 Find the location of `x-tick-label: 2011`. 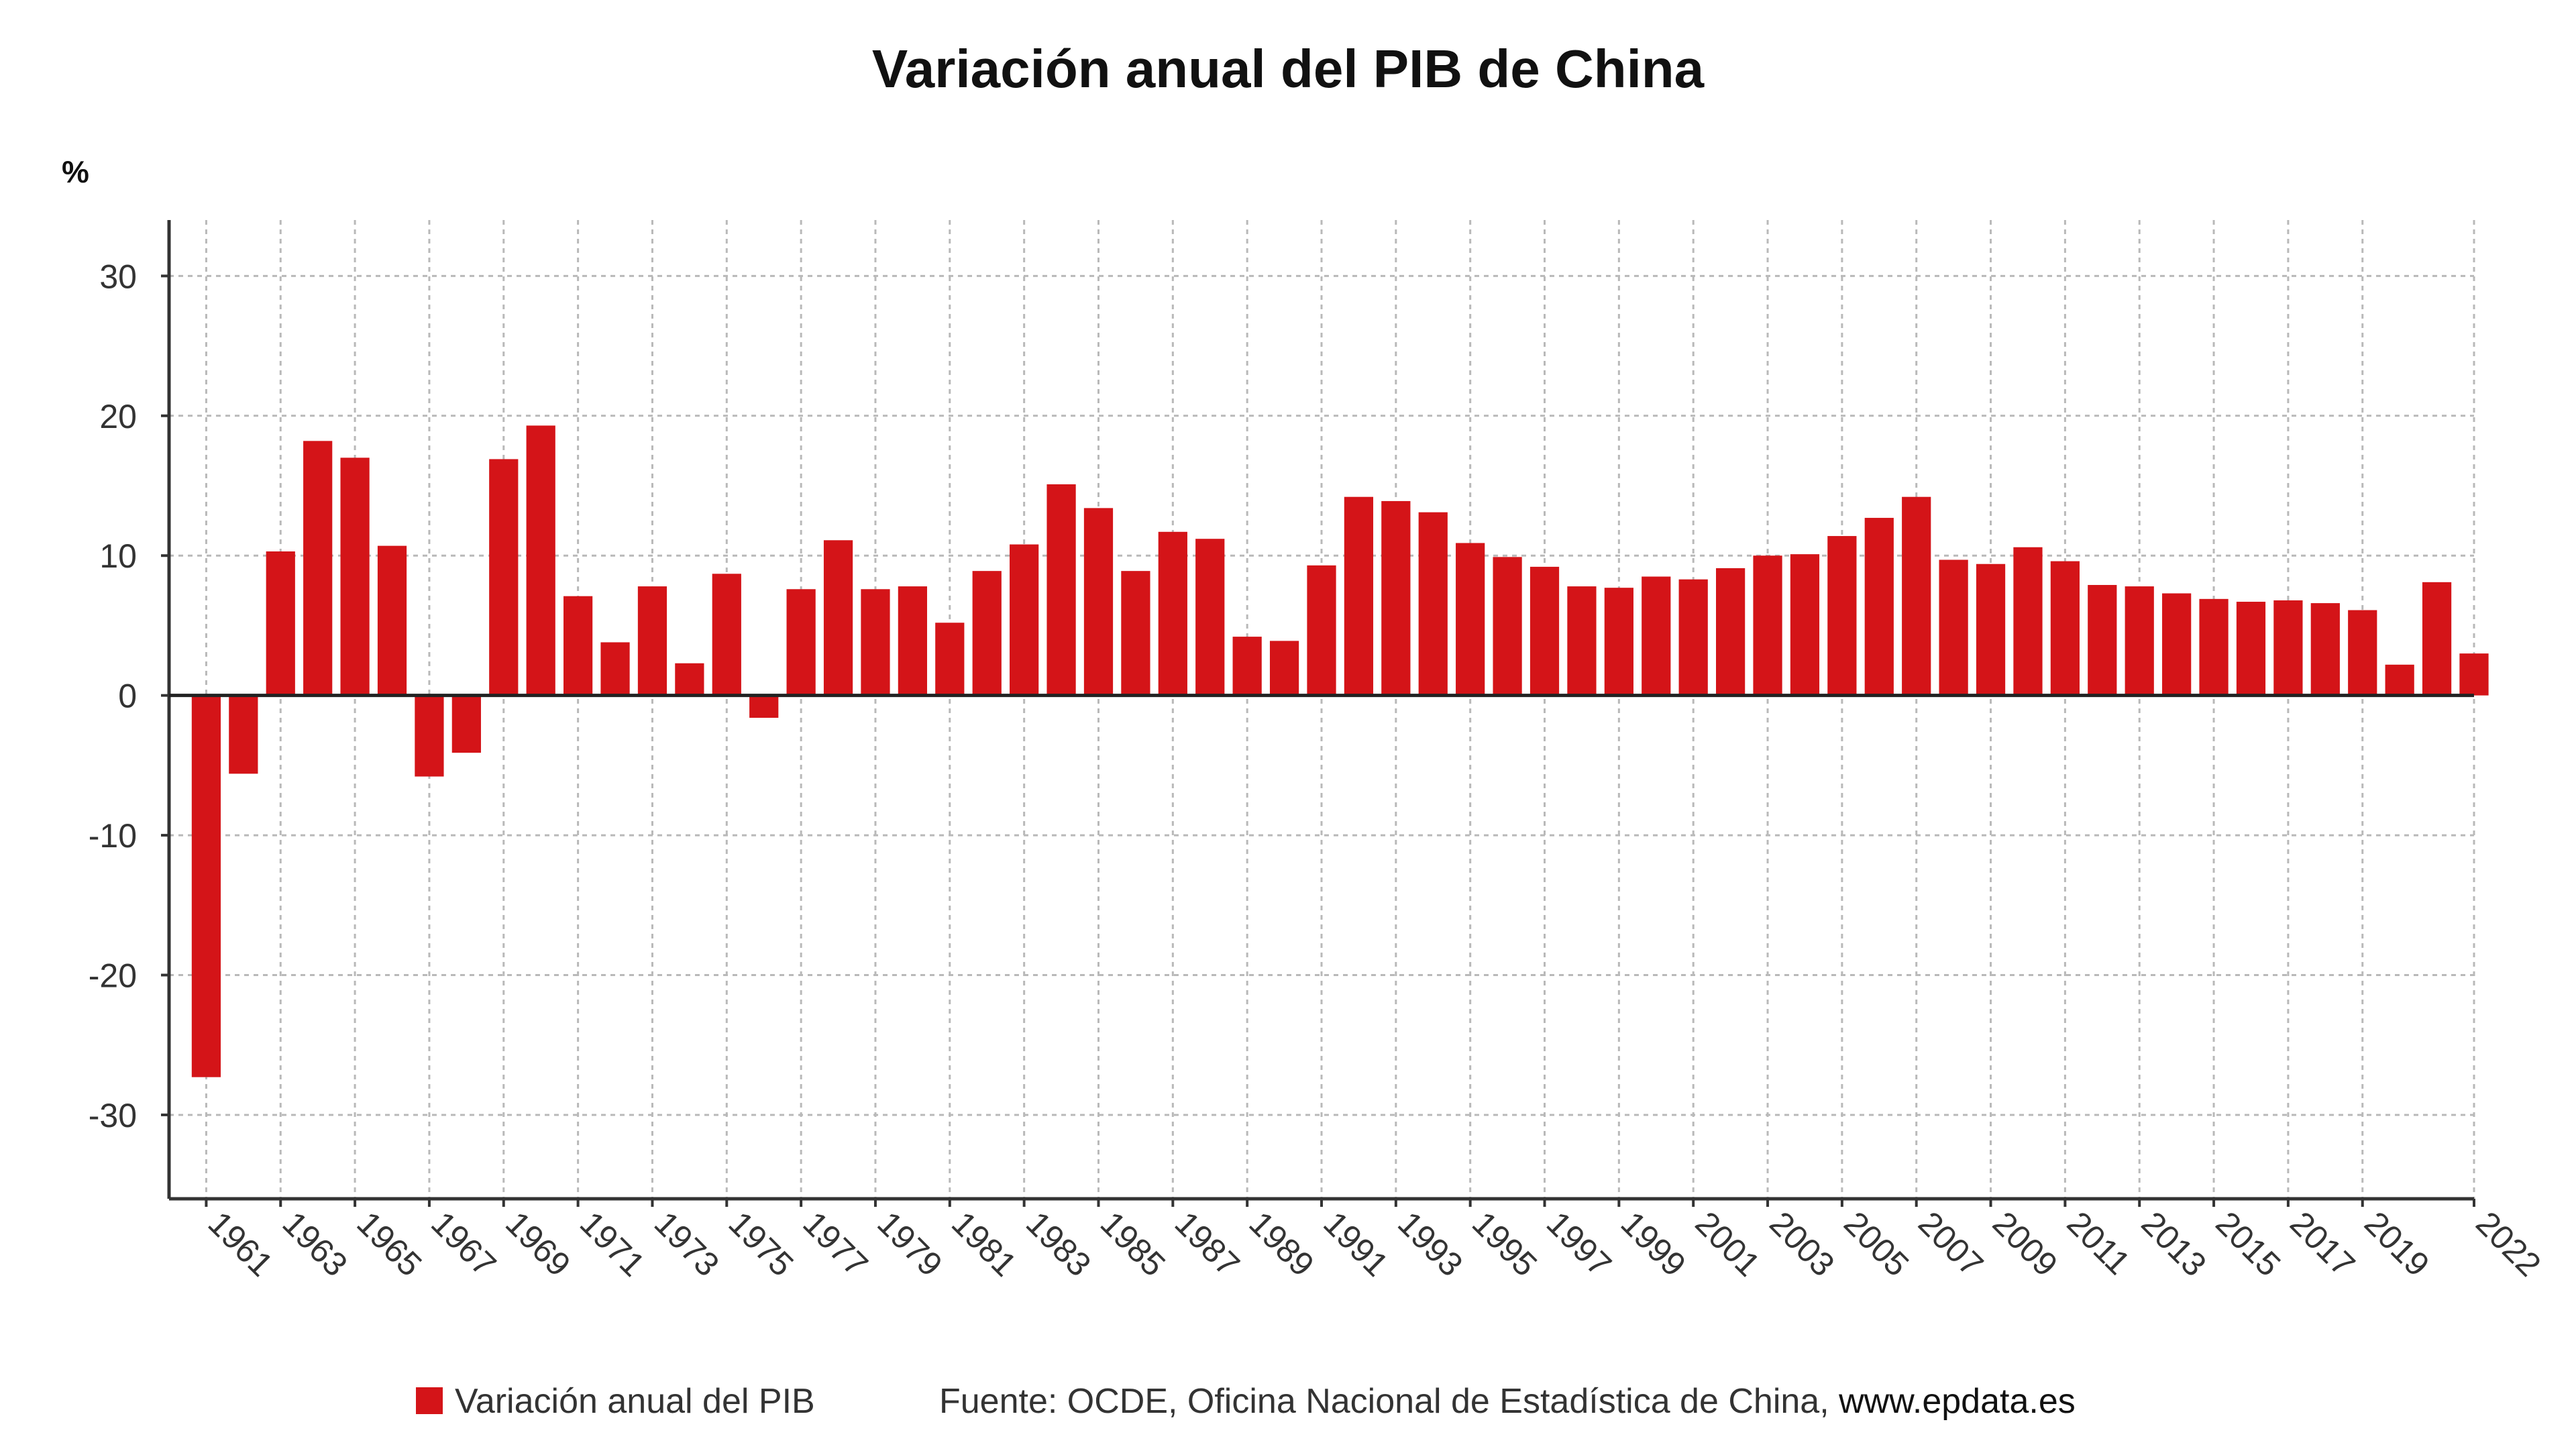

x-tick-label: 2011 is located at coordinates (2099, 1243).